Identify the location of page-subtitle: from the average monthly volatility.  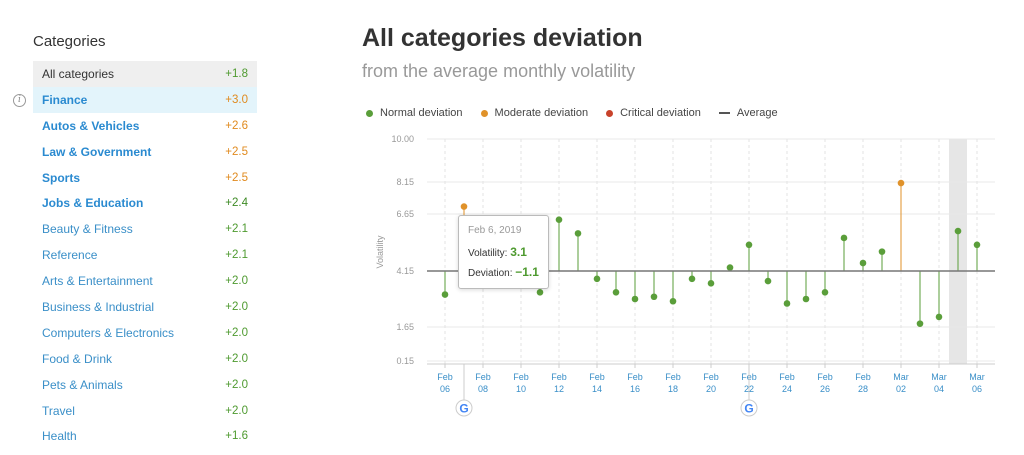
(499, 71).